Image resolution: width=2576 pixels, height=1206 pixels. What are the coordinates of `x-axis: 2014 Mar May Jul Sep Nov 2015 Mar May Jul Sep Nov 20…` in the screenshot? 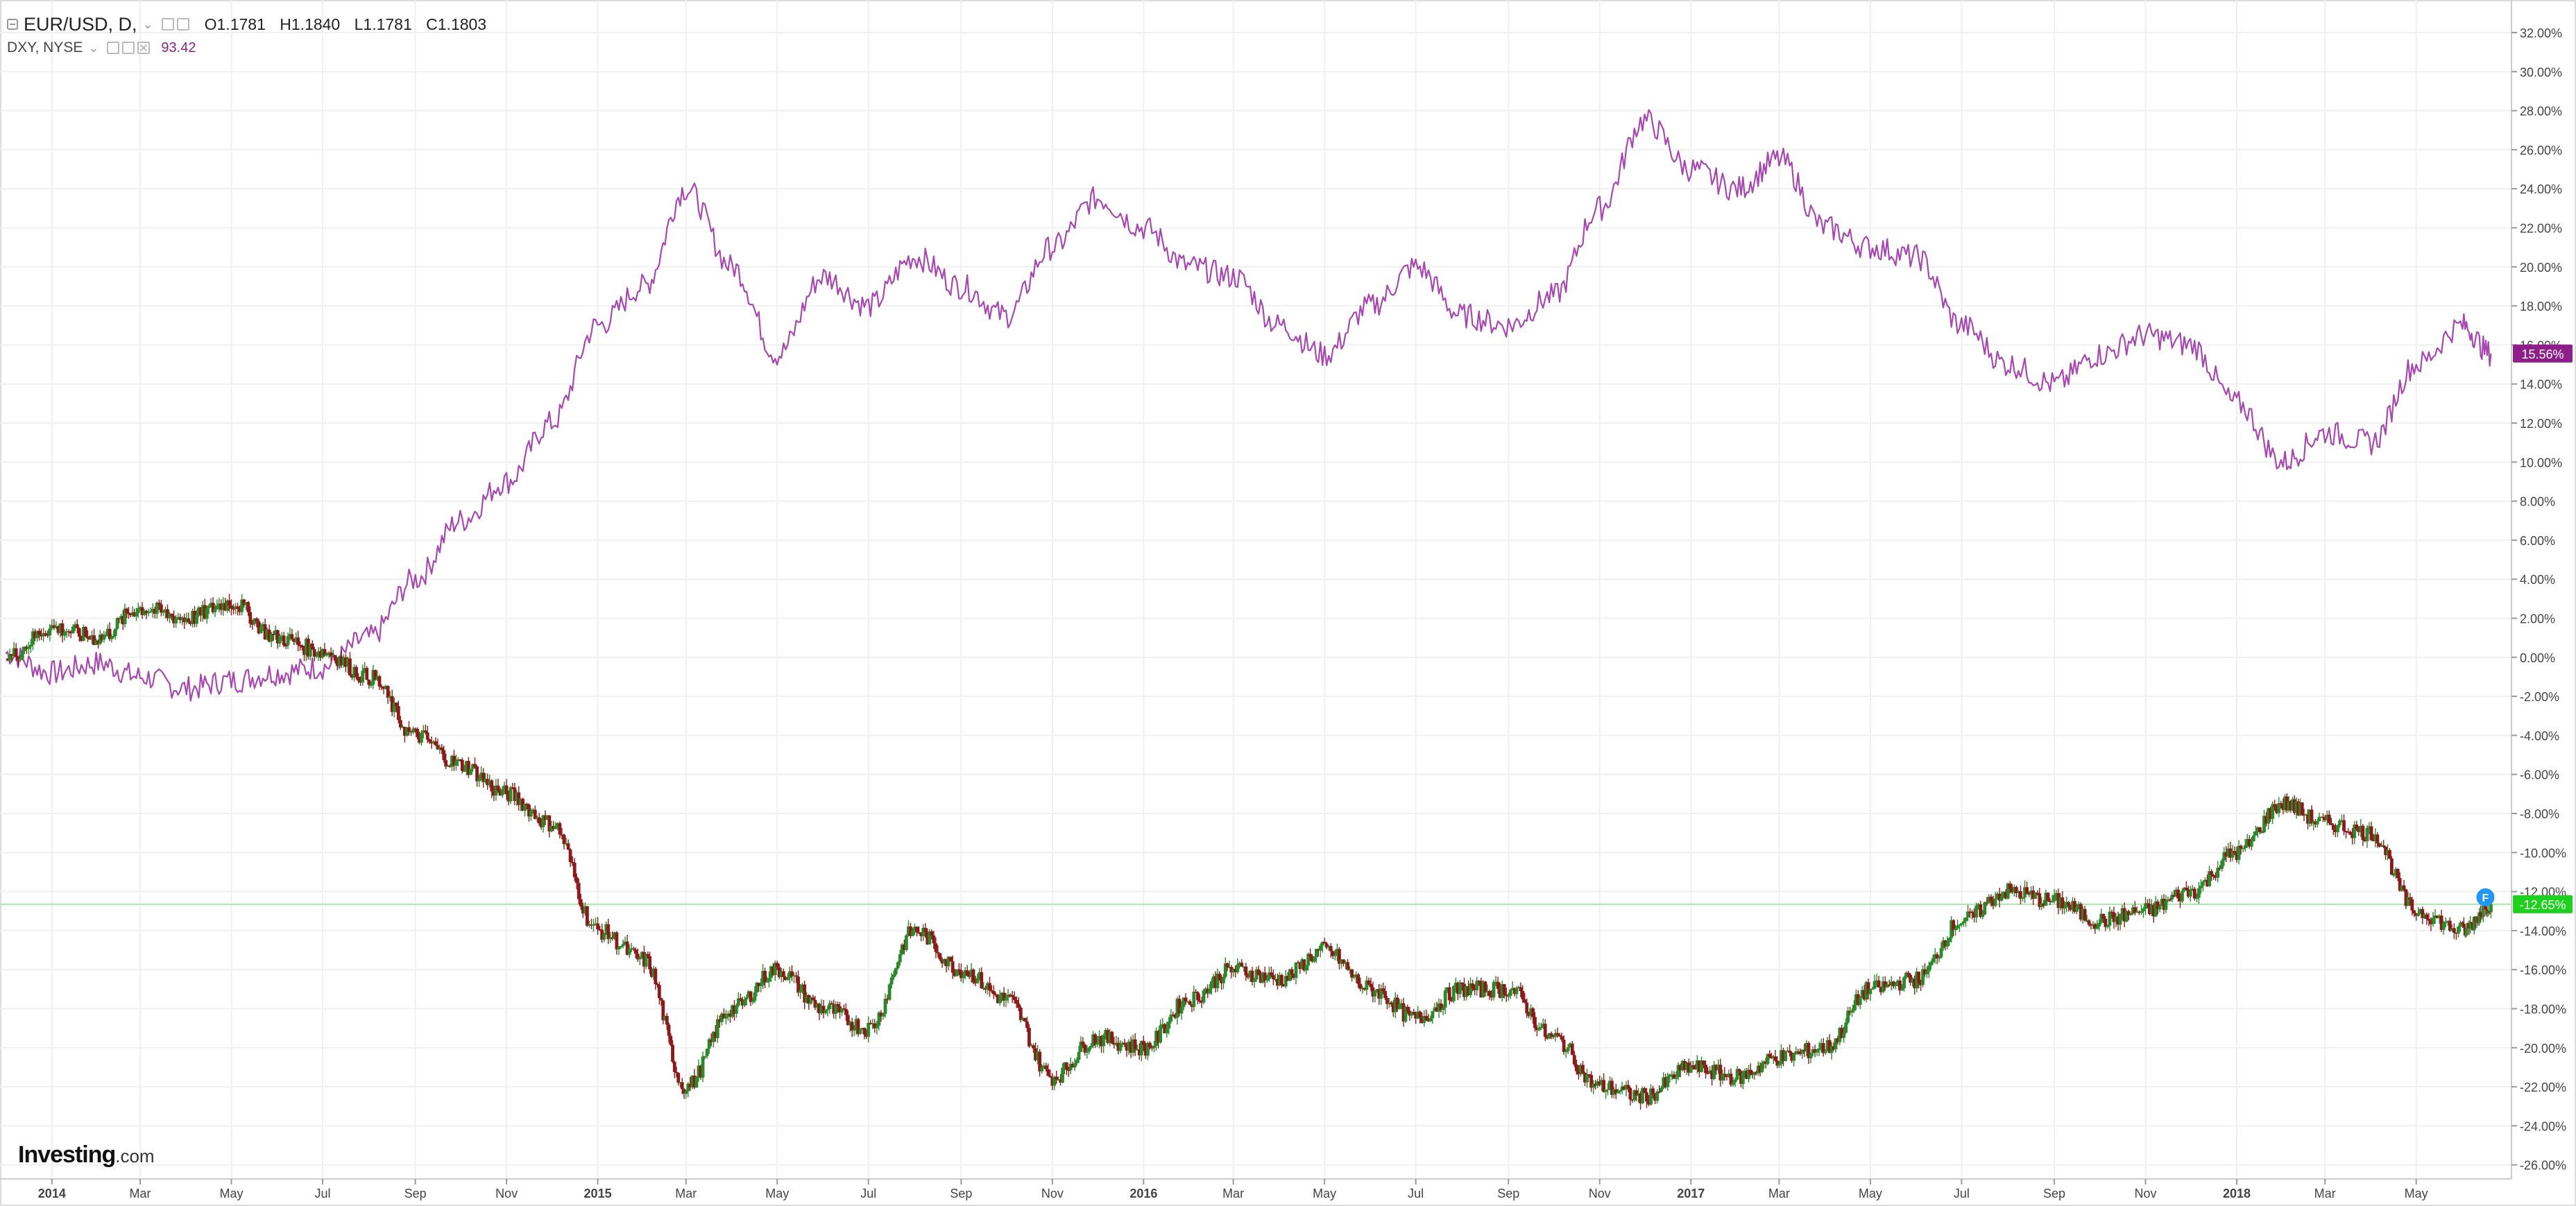 It's located at (1233, 1189).